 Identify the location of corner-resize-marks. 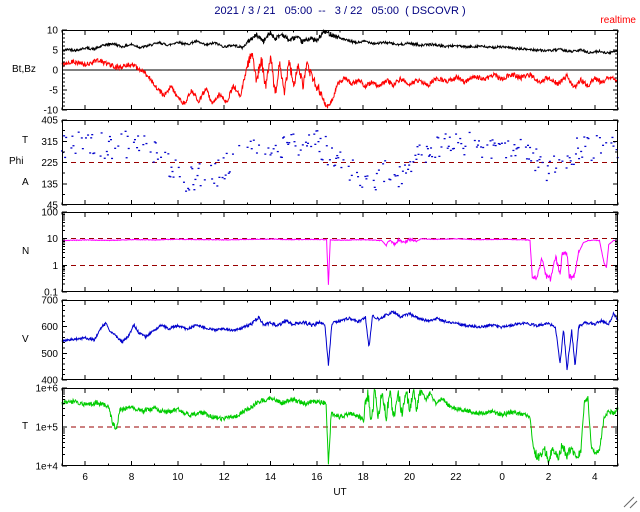
(630, 502).